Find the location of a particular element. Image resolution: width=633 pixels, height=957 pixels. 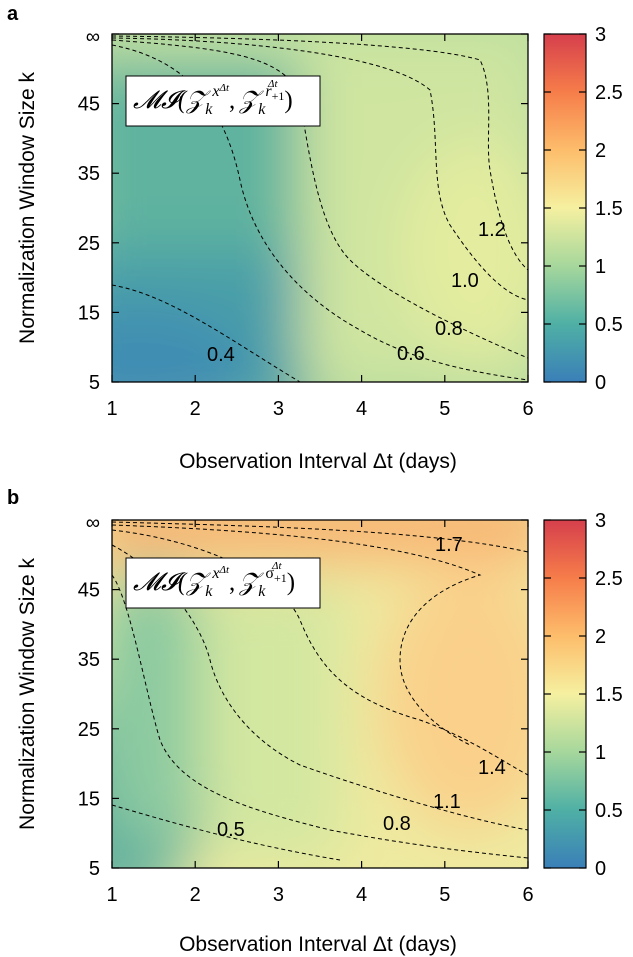

annotation-a: 𝓜𝓘(𝒵kxΔt, 𝒵kr+1) Δt is located at coordinates (223, 101).